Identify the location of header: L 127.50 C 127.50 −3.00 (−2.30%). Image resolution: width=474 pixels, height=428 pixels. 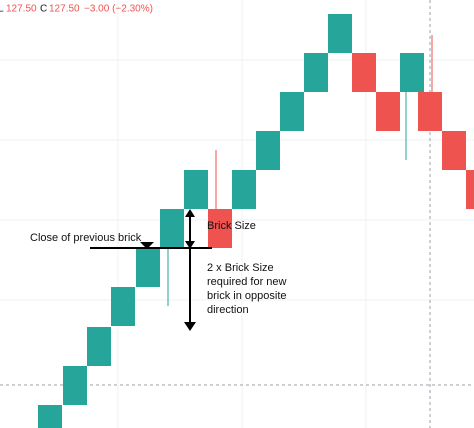
(76, 9).